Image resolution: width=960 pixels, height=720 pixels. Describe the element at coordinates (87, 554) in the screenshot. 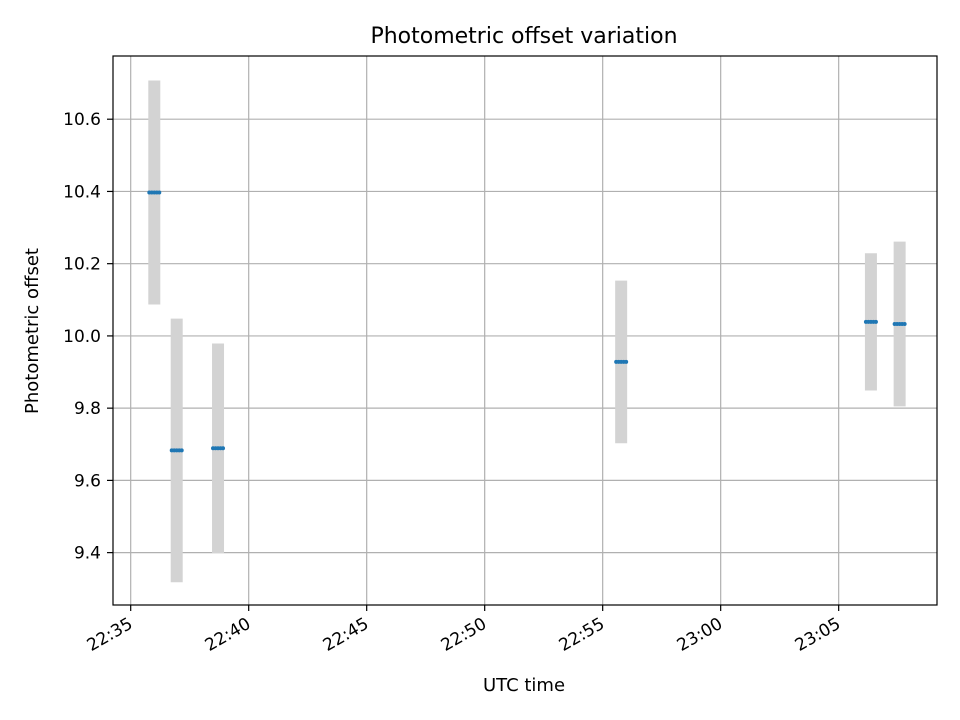

I see `y-tick-label: 9.4` at that location.